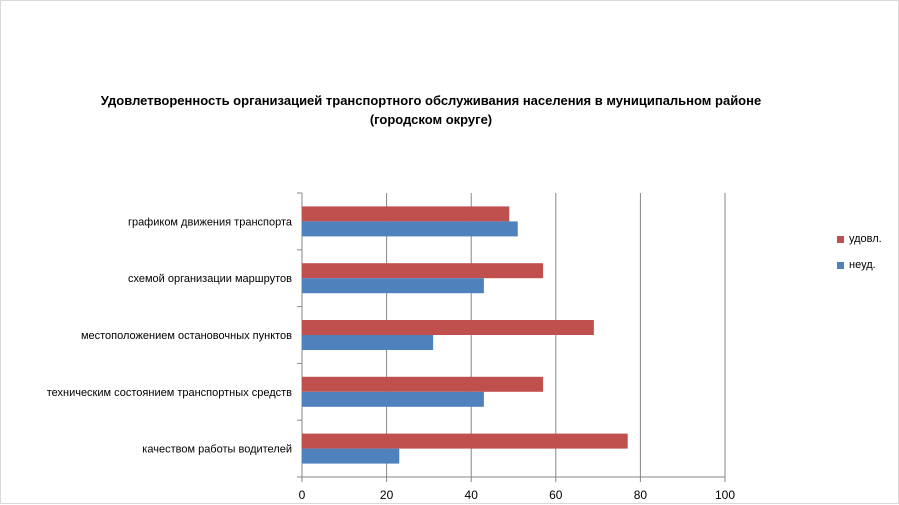  I want to click on legend-item-udovl: удовл., so click(859, 239).